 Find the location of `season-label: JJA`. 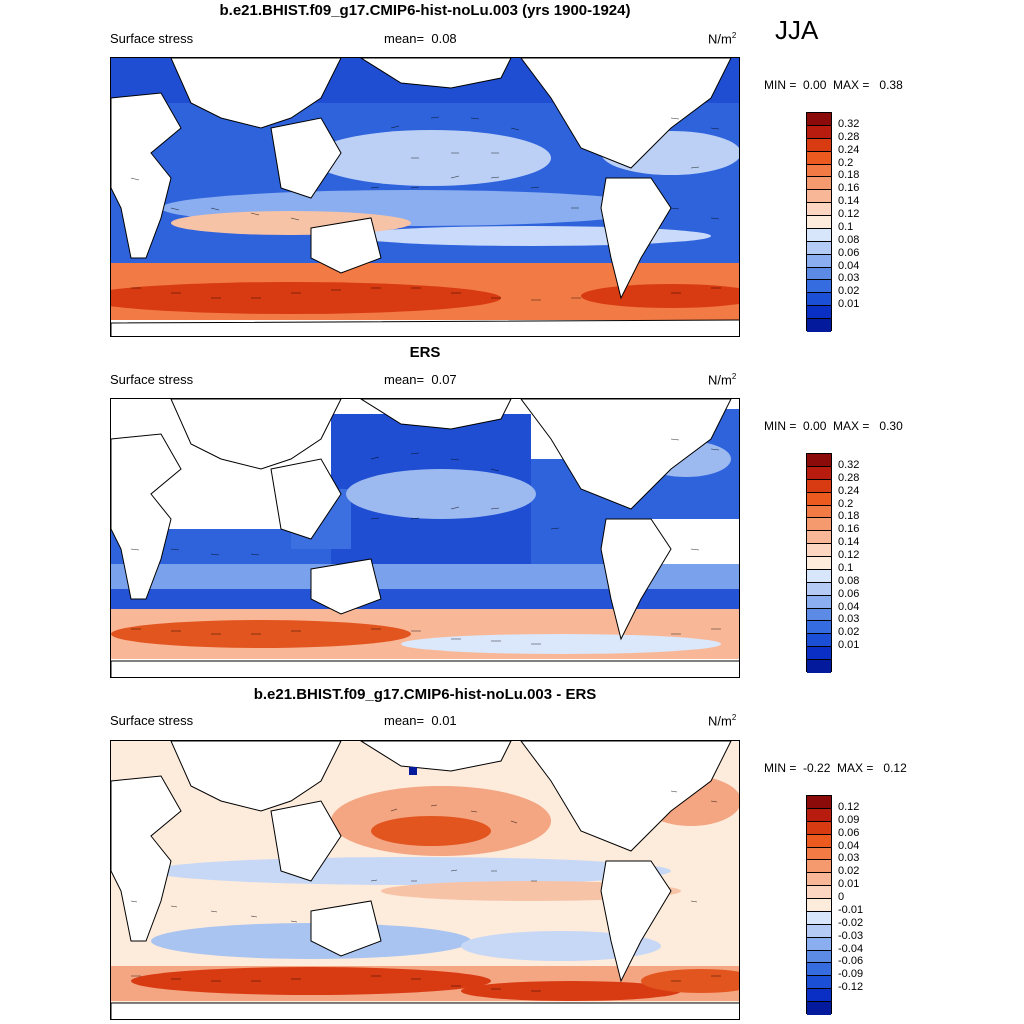

season-label: JJA is located at coordinates (797, 30).